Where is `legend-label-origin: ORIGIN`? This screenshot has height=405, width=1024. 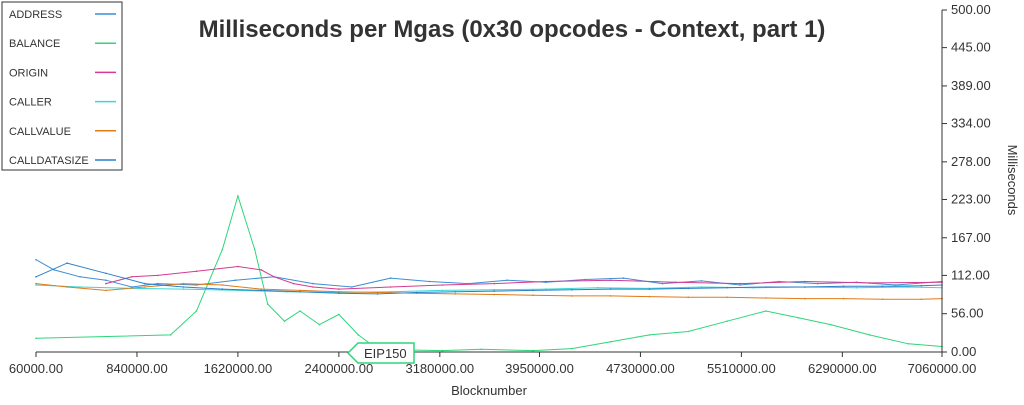
legend-label-origin: ORIGIN is located at coordinates (28, 73).